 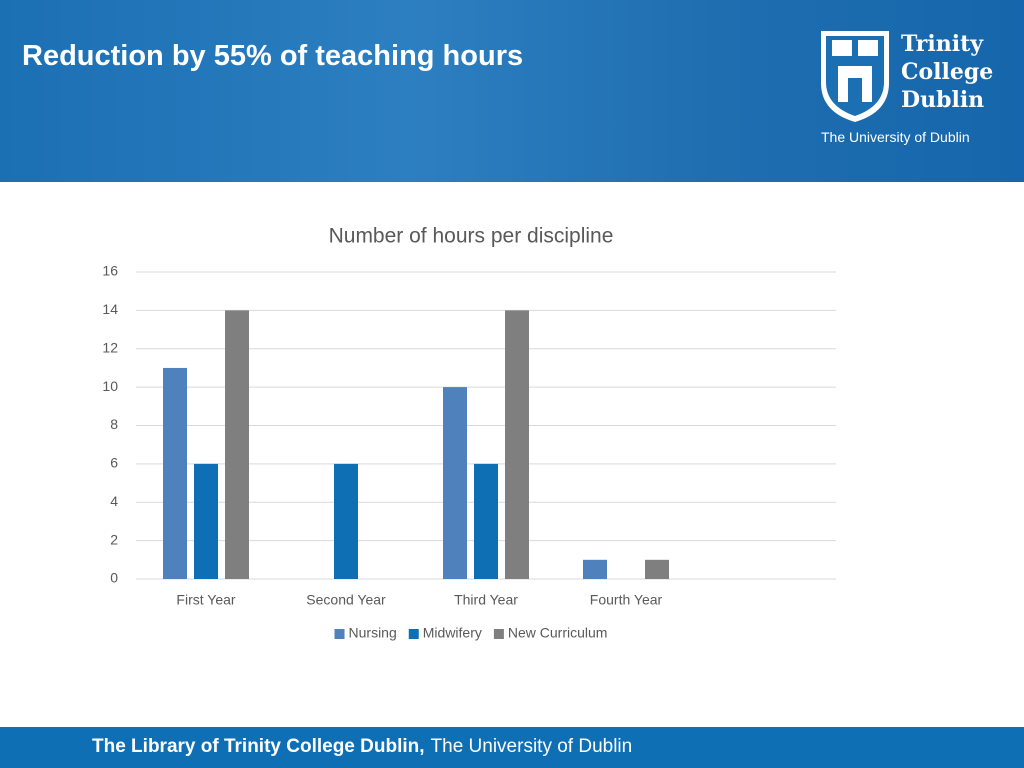 What do you see at coordinates (114, 539) in the screenshot?
I see `y-tick-label: 2` at bounding box center [114, 539].